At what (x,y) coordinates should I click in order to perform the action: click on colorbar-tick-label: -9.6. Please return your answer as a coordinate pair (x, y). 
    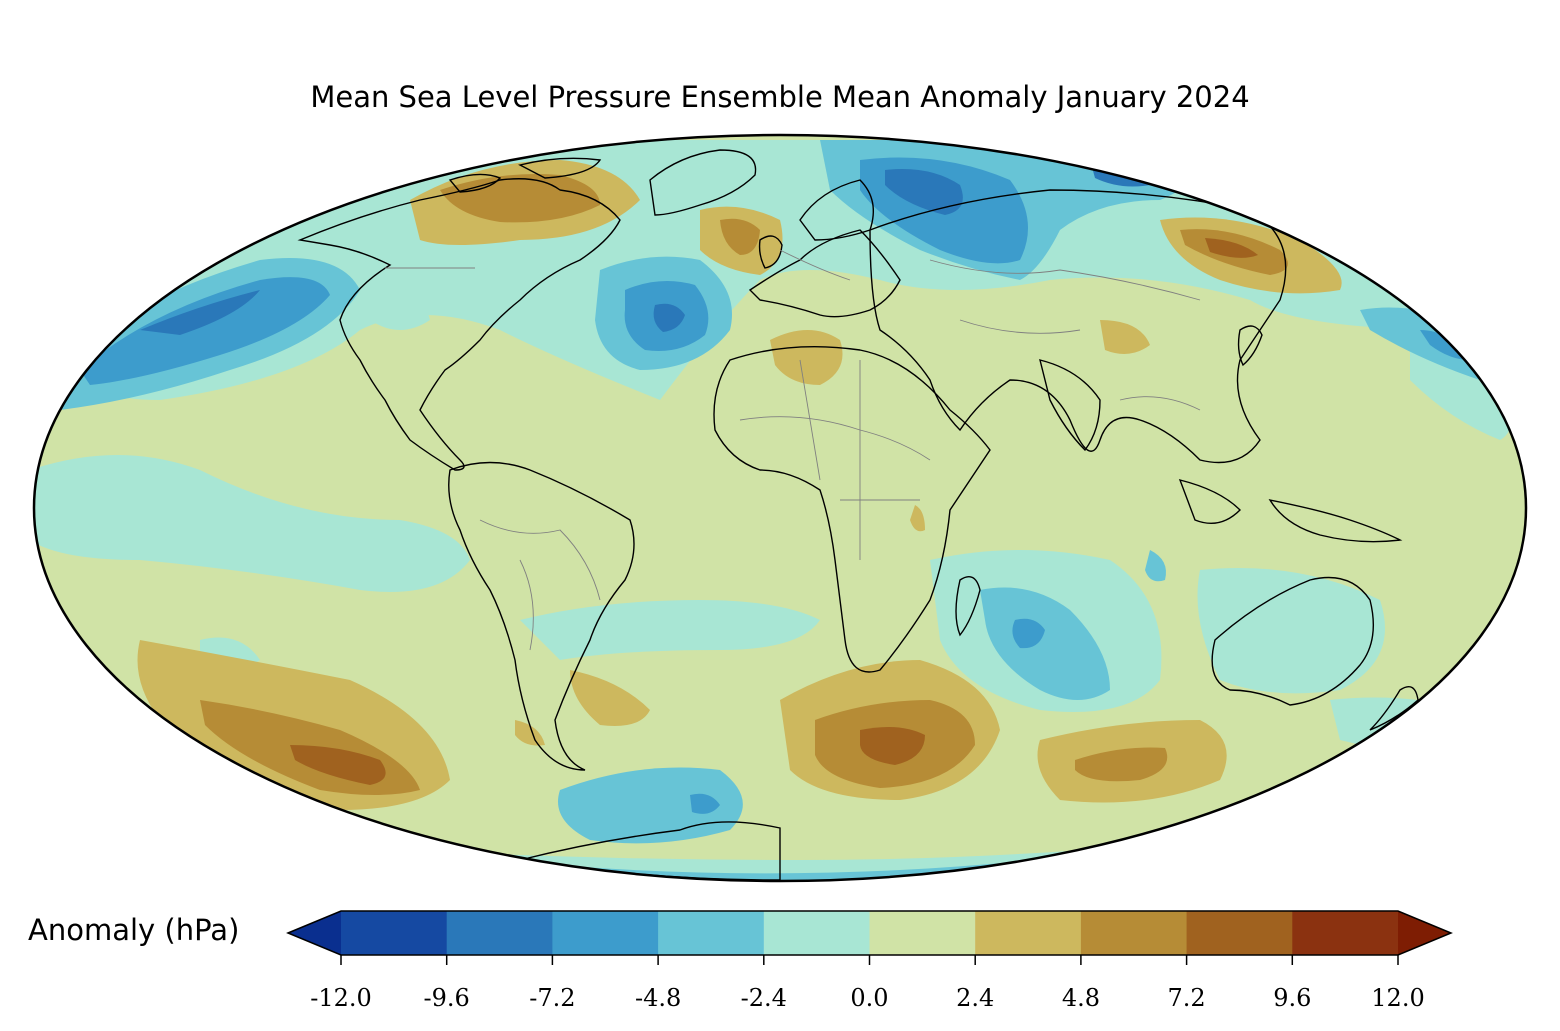
    Looking at the image, I should click on (447, 998).